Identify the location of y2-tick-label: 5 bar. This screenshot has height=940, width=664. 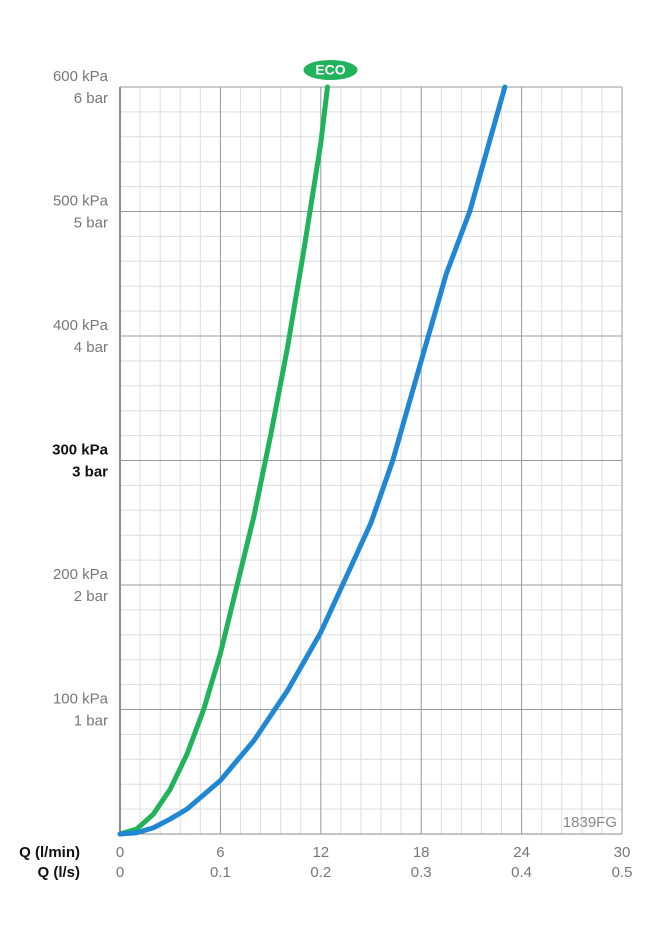
(91, 222).